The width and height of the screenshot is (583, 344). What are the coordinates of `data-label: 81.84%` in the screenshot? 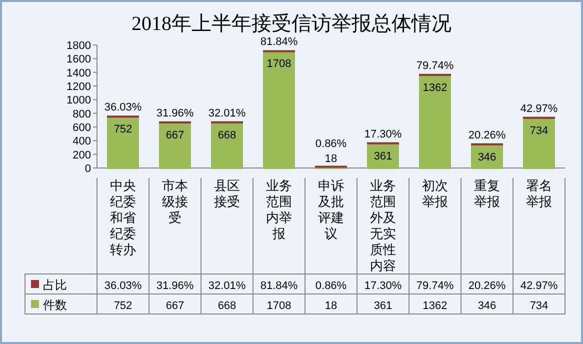 It's located at (279, 286).